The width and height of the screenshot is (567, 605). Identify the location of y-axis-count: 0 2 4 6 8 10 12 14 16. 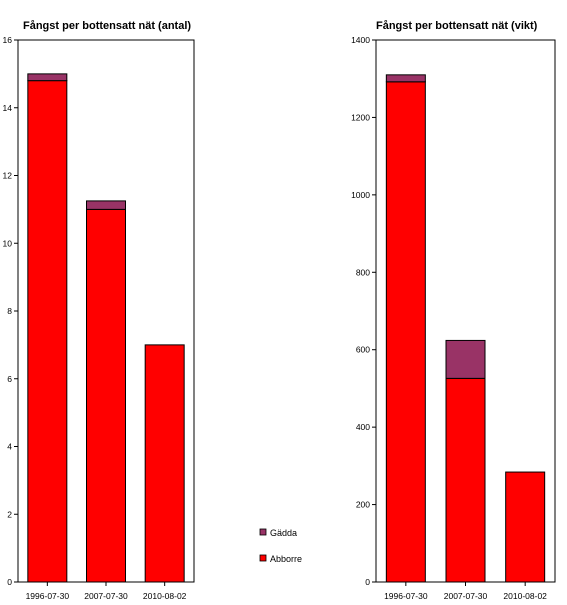
(10, 311).